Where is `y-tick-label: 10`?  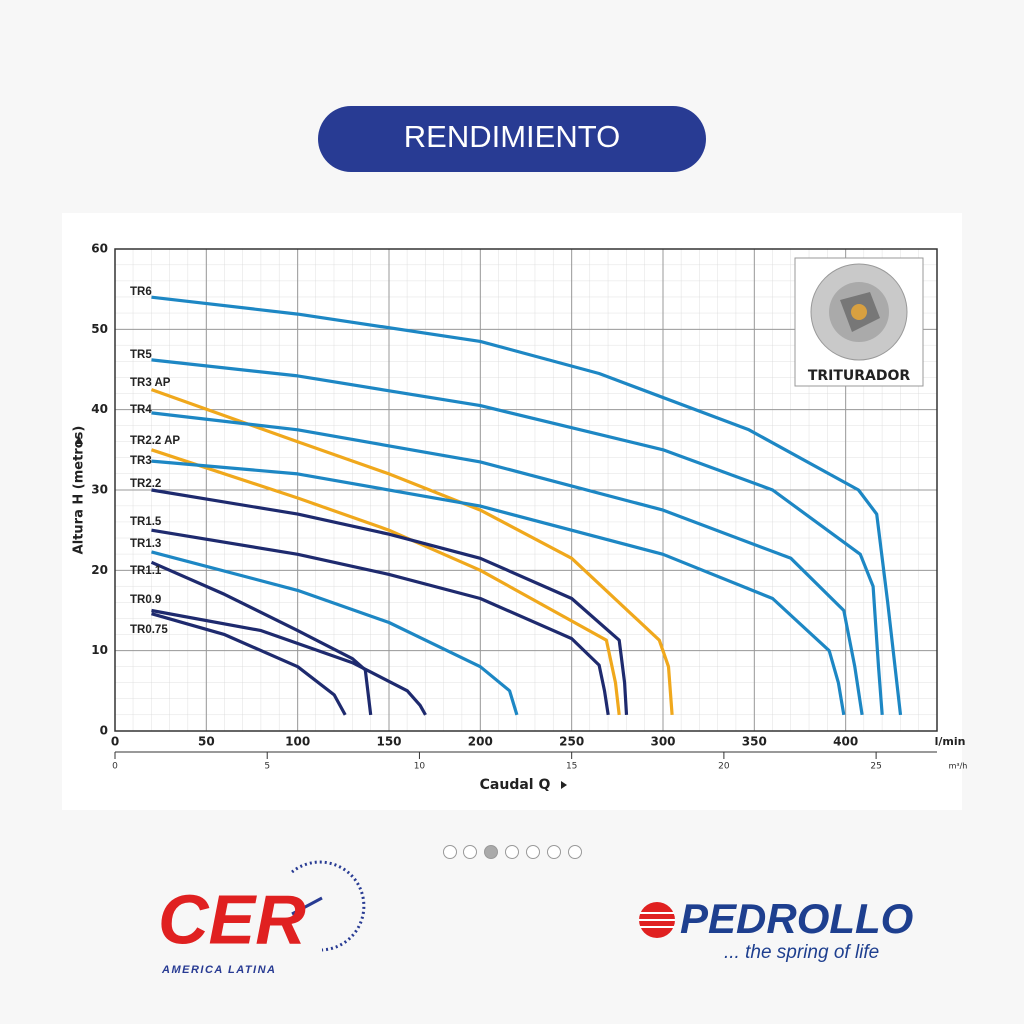
y-tick-label: 10 is located at coordinates (99, 650).